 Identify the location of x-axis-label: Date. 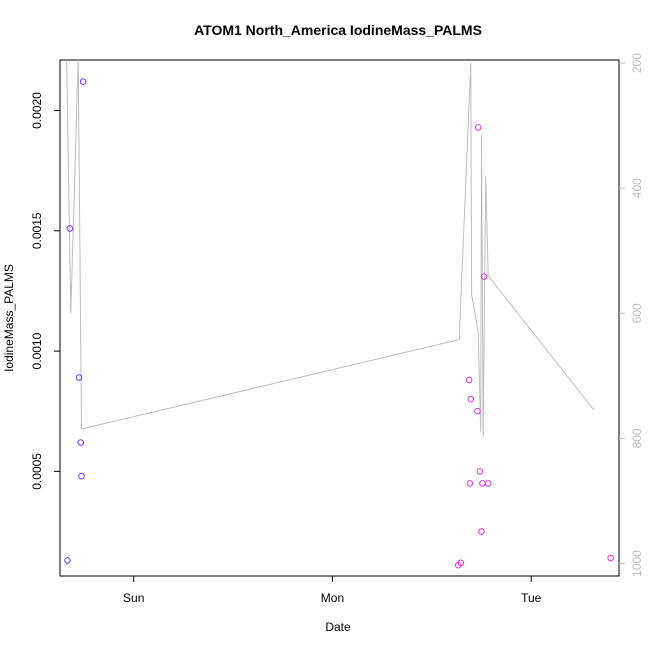
(338, 627).